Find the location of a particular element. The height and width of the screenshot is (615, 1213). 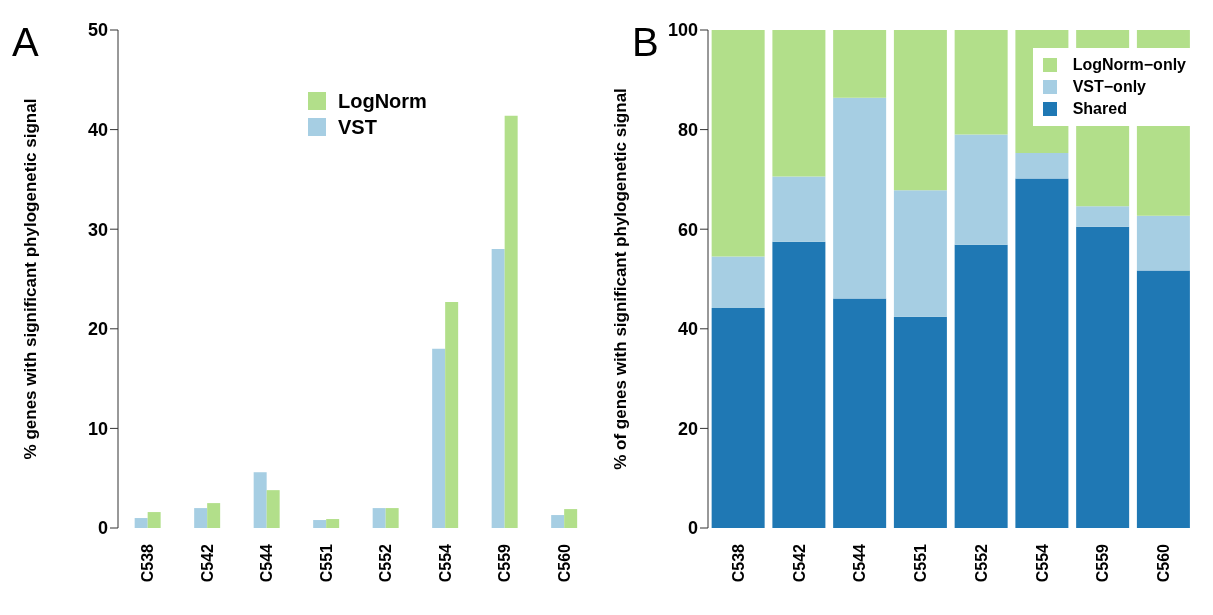

chart-title: B is located at coordinates (645, 42).